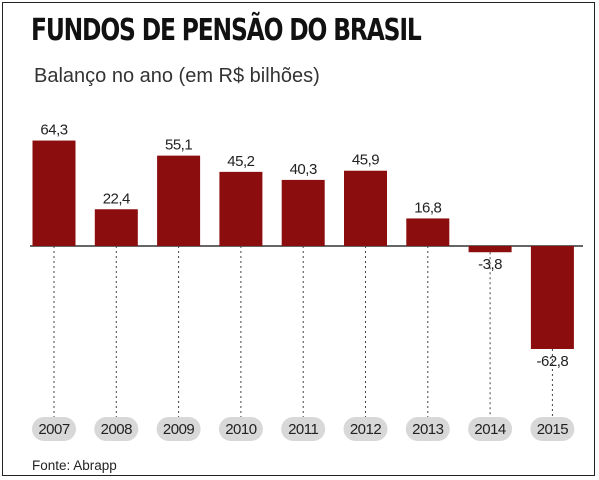 This screenshot has height=480, width=599. Describe the element at coordinates (303, 169) in the screenshot. I see `bar-value-label: 40,3` at that location.